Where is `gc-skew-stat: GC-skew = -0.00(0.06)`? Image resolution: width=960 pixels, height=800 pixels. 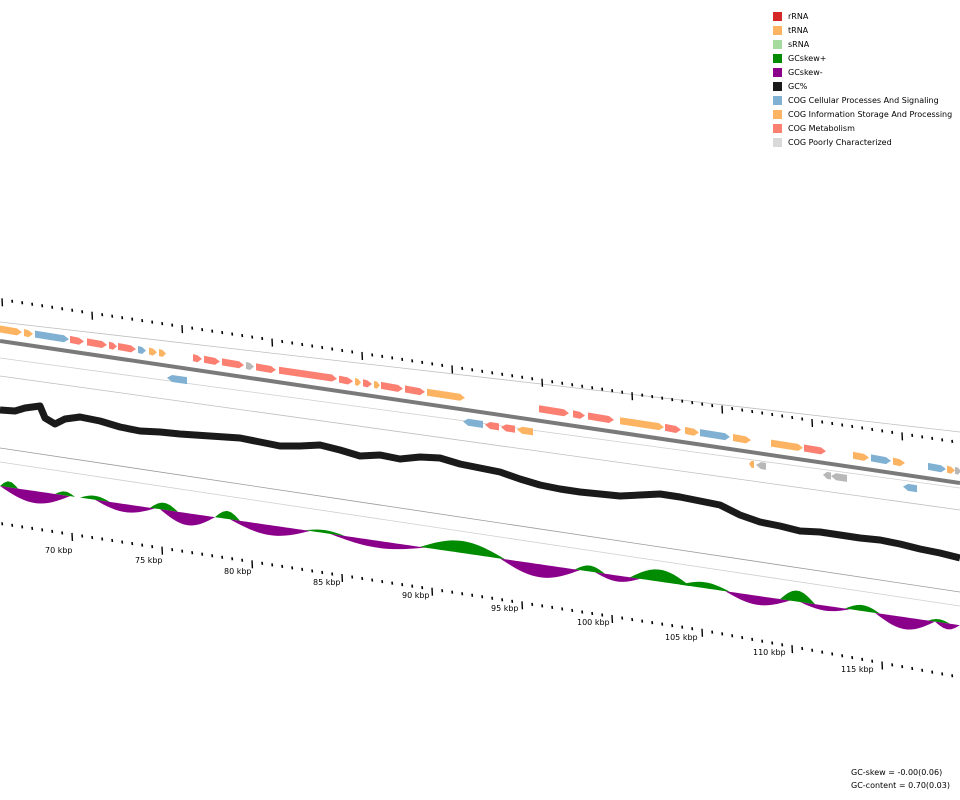 gc-skew-stat: GC-skew = -0.00(0.06) is located at coordinates (897, 772).